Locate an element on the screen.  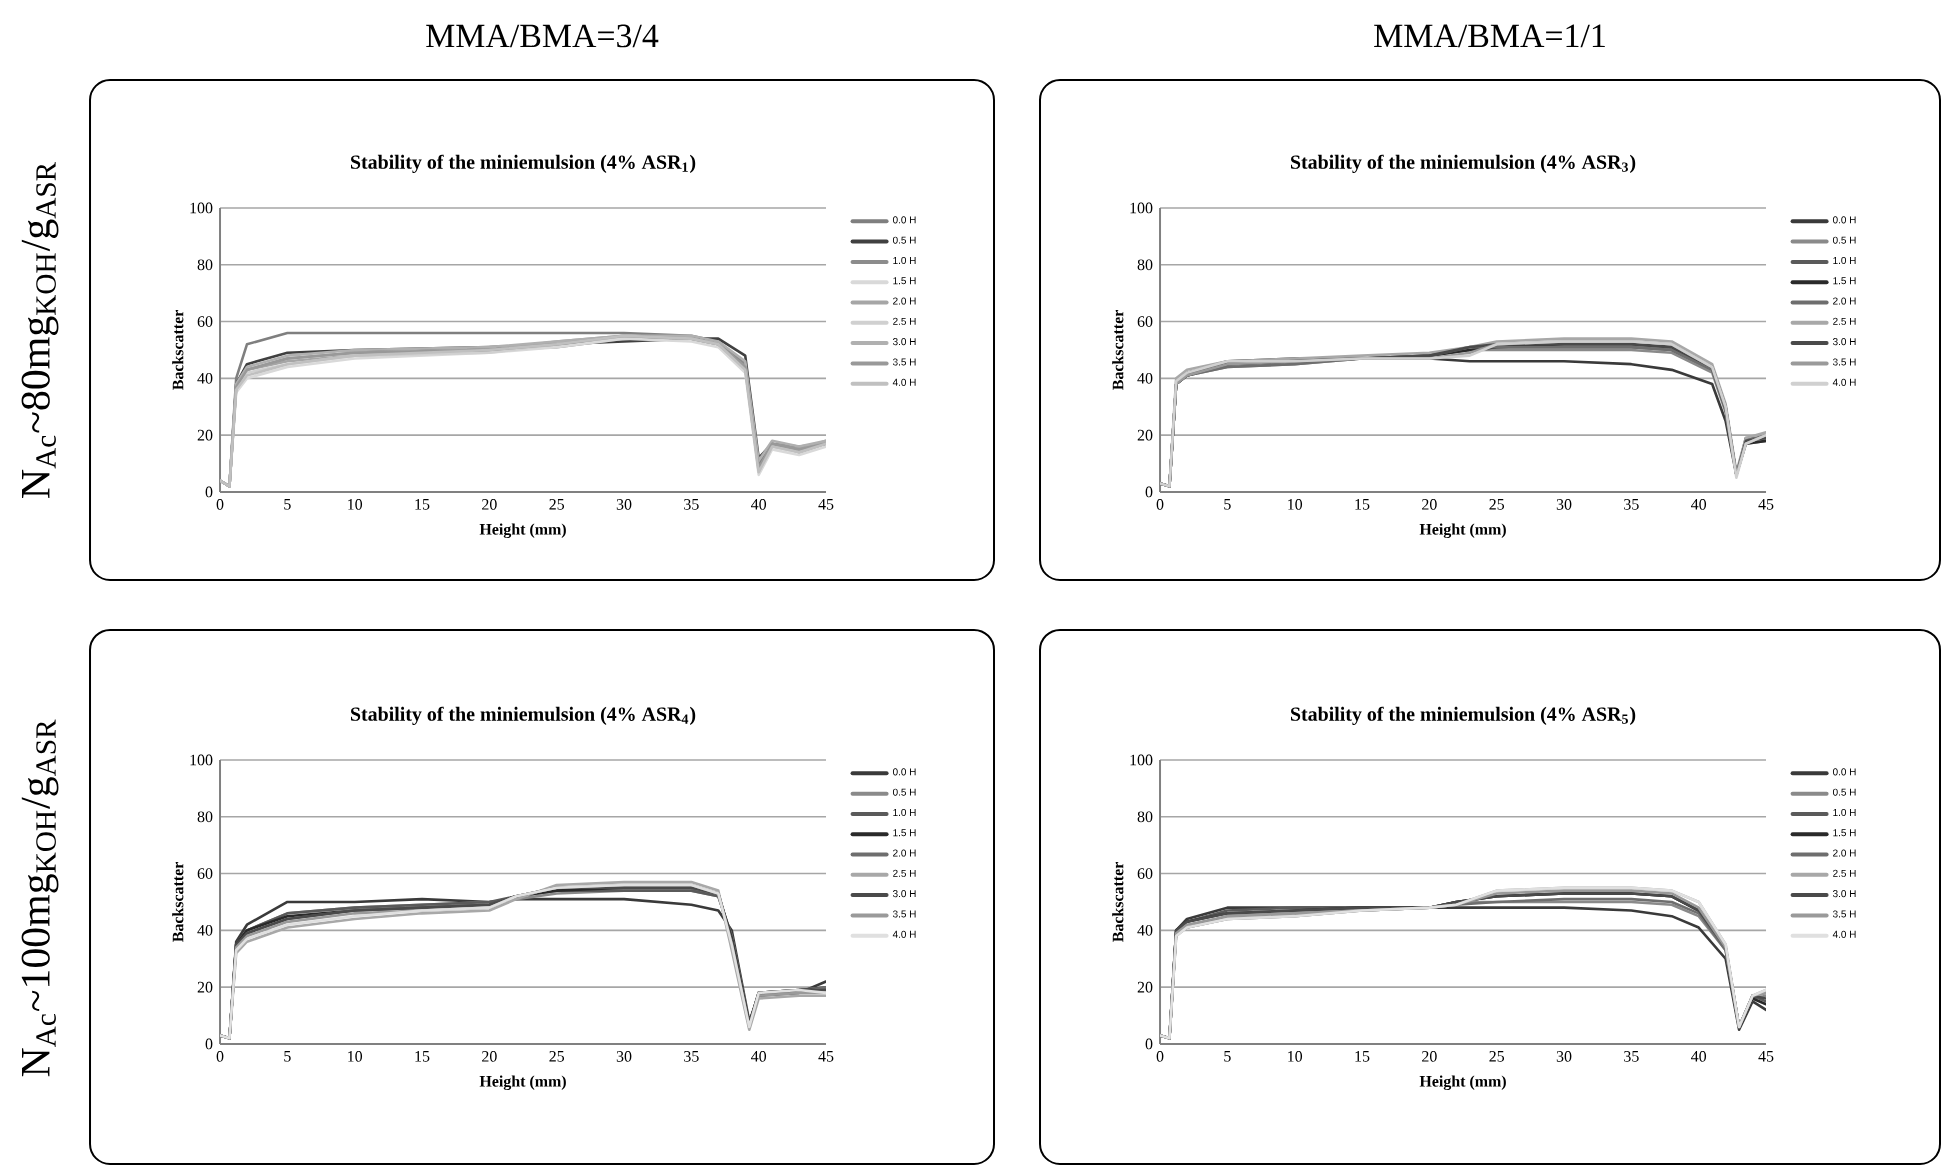
text: MMA/BMA=3/4 is located at coordinates (542, 36).